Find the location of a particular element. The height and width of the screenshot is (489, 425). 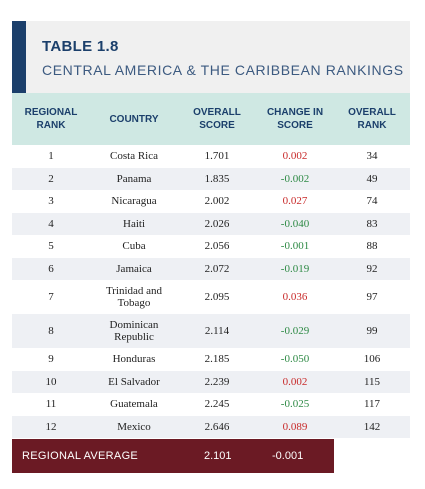

overall-rank-cell: 99 is located at coordinates (372, 331).